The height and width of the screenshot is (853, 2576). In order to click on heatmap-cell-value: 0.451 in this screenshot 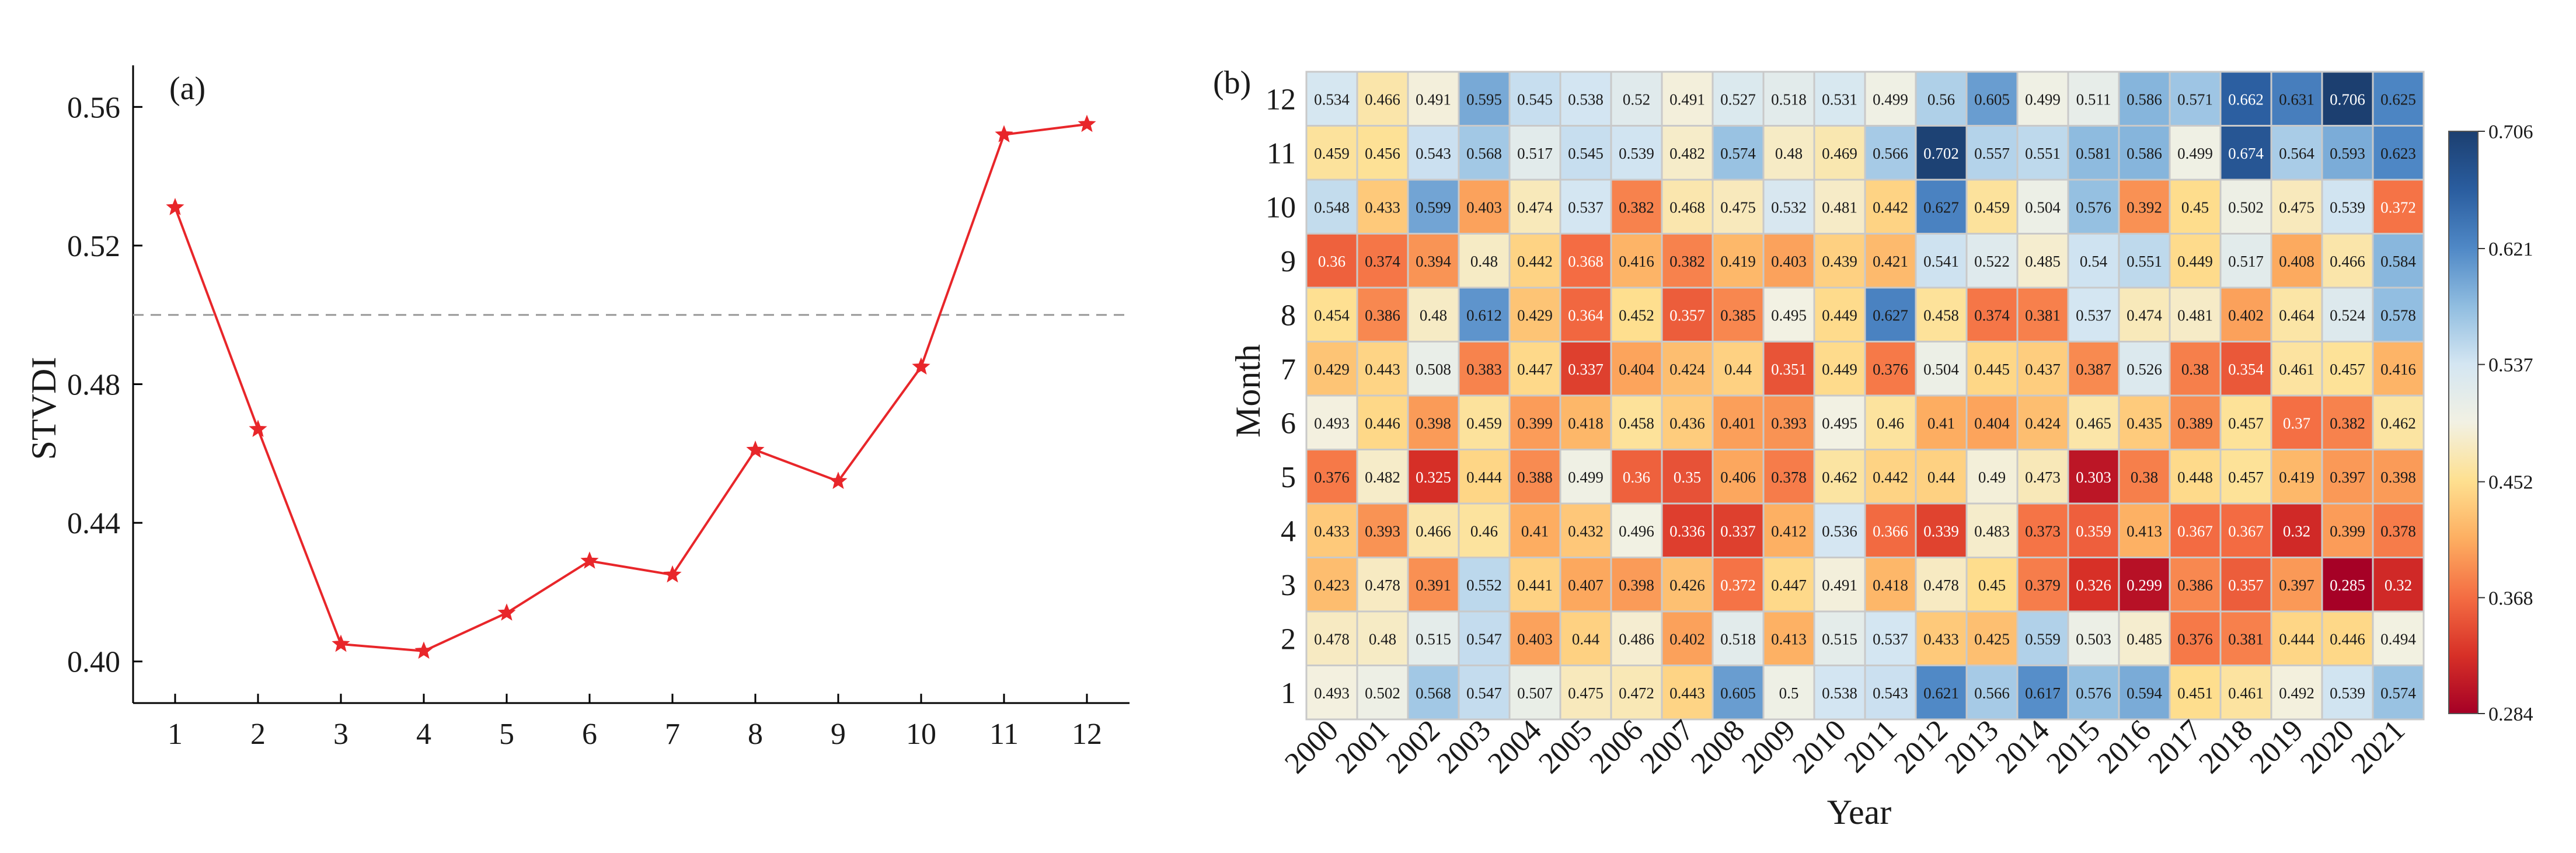, I will do `click(2195, 693)`.